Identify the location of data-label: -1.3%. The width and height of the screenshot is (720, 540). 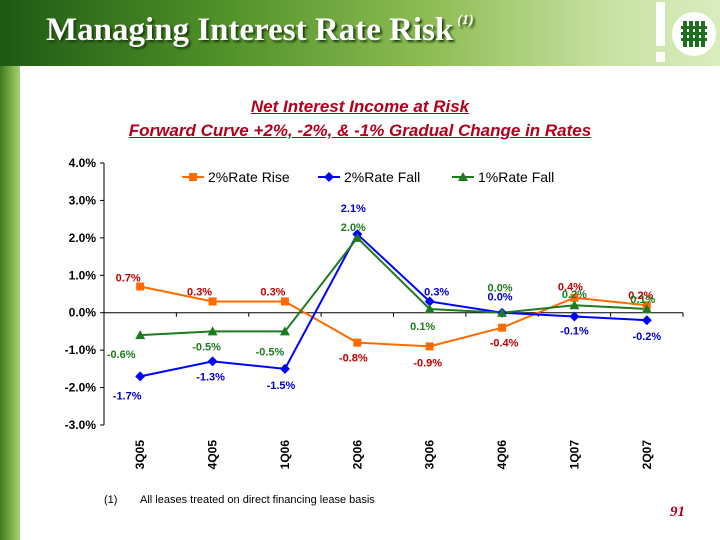
(210, 377).